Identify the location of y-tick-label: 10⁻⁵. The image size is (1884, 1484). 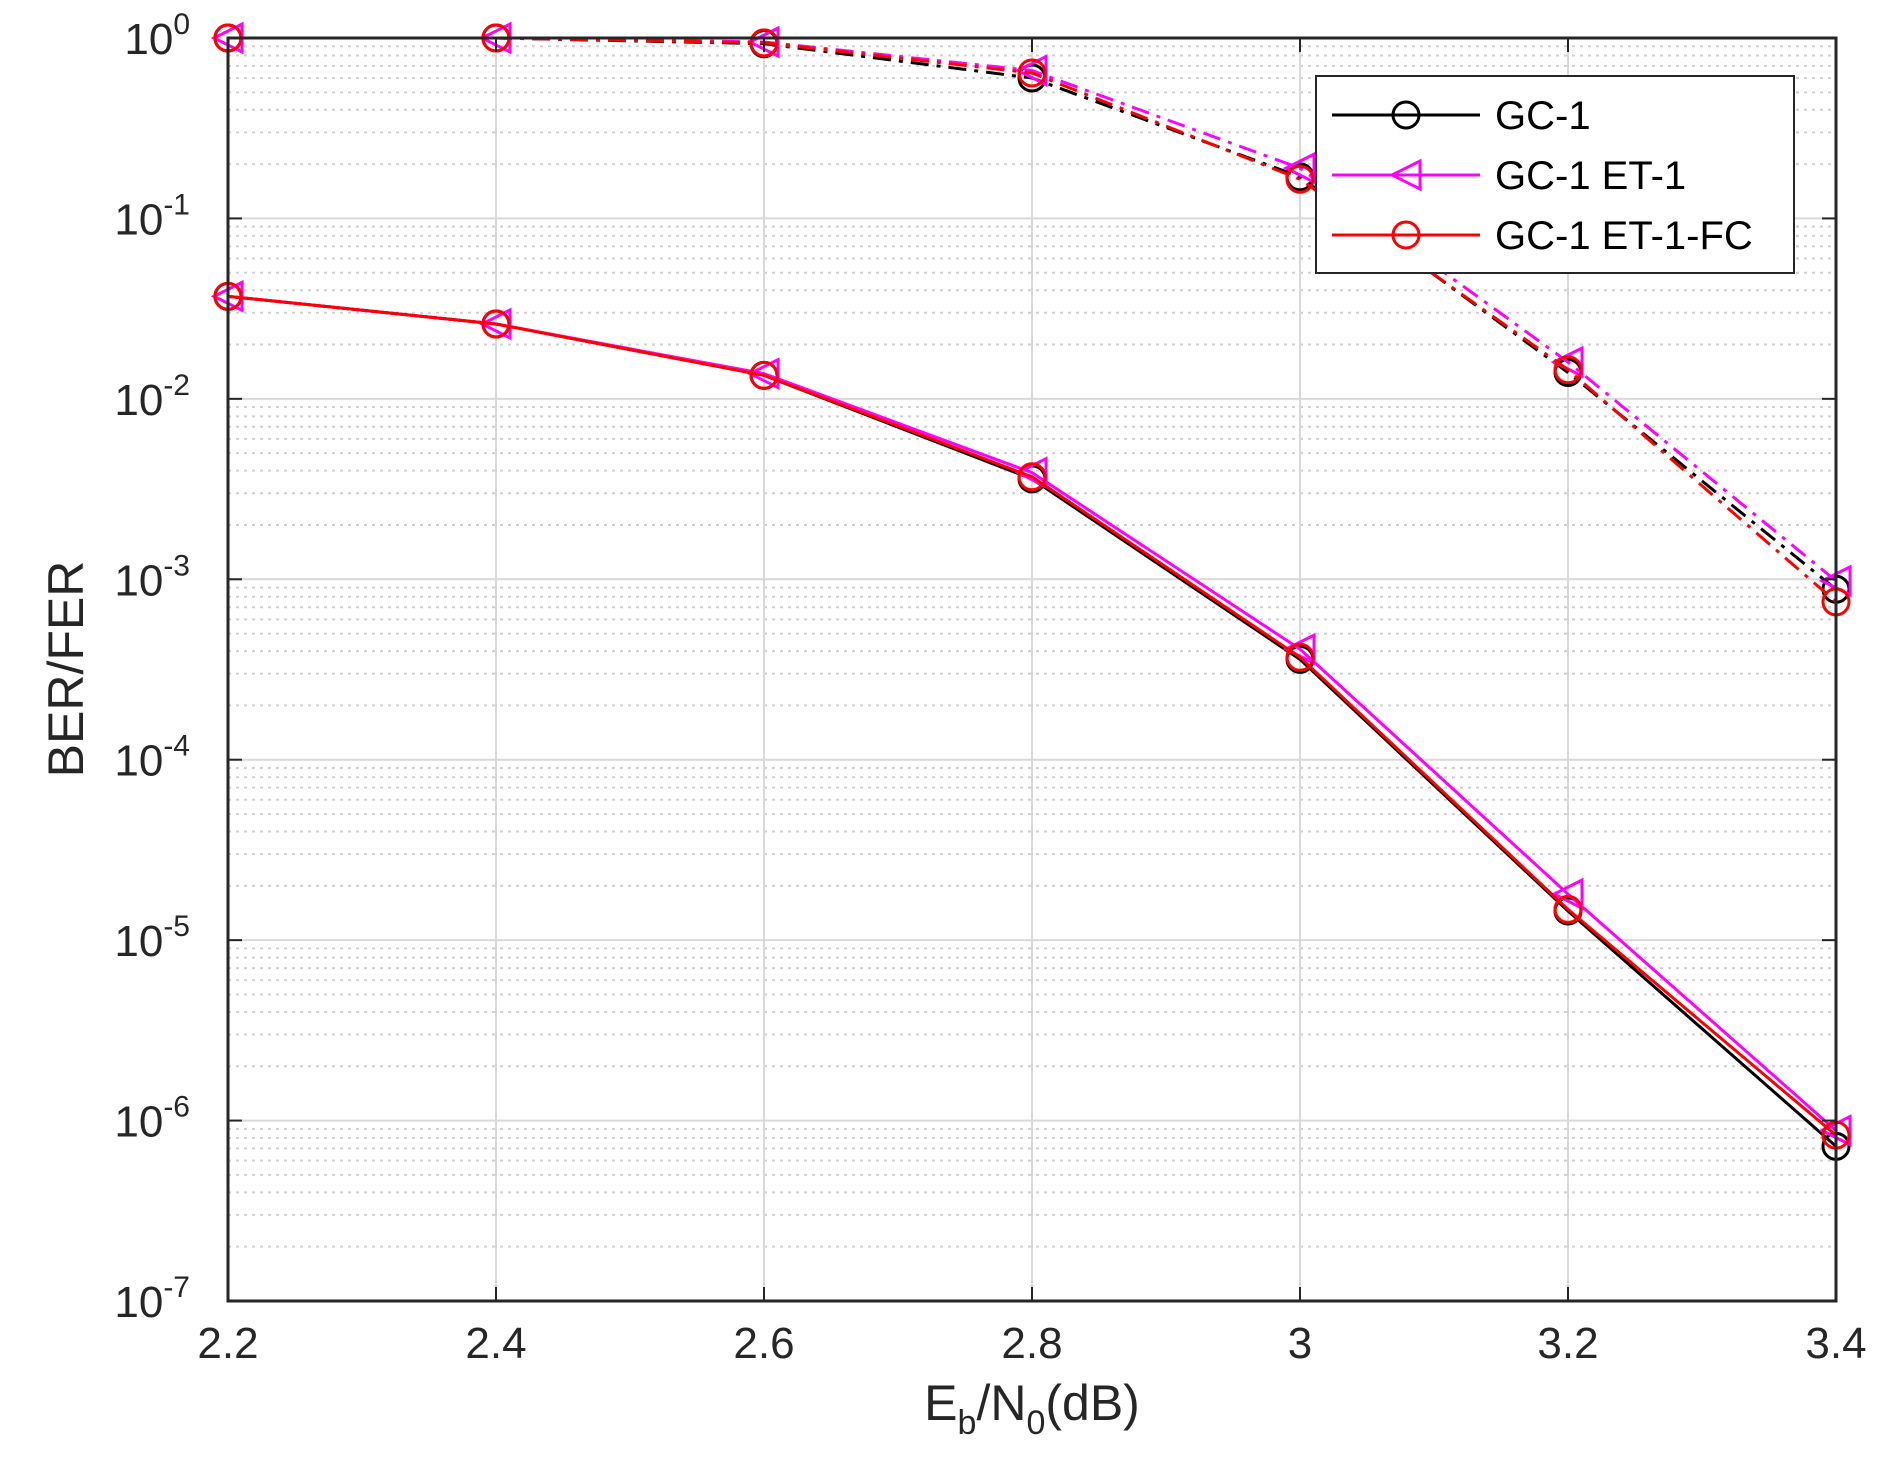
(152, 938).